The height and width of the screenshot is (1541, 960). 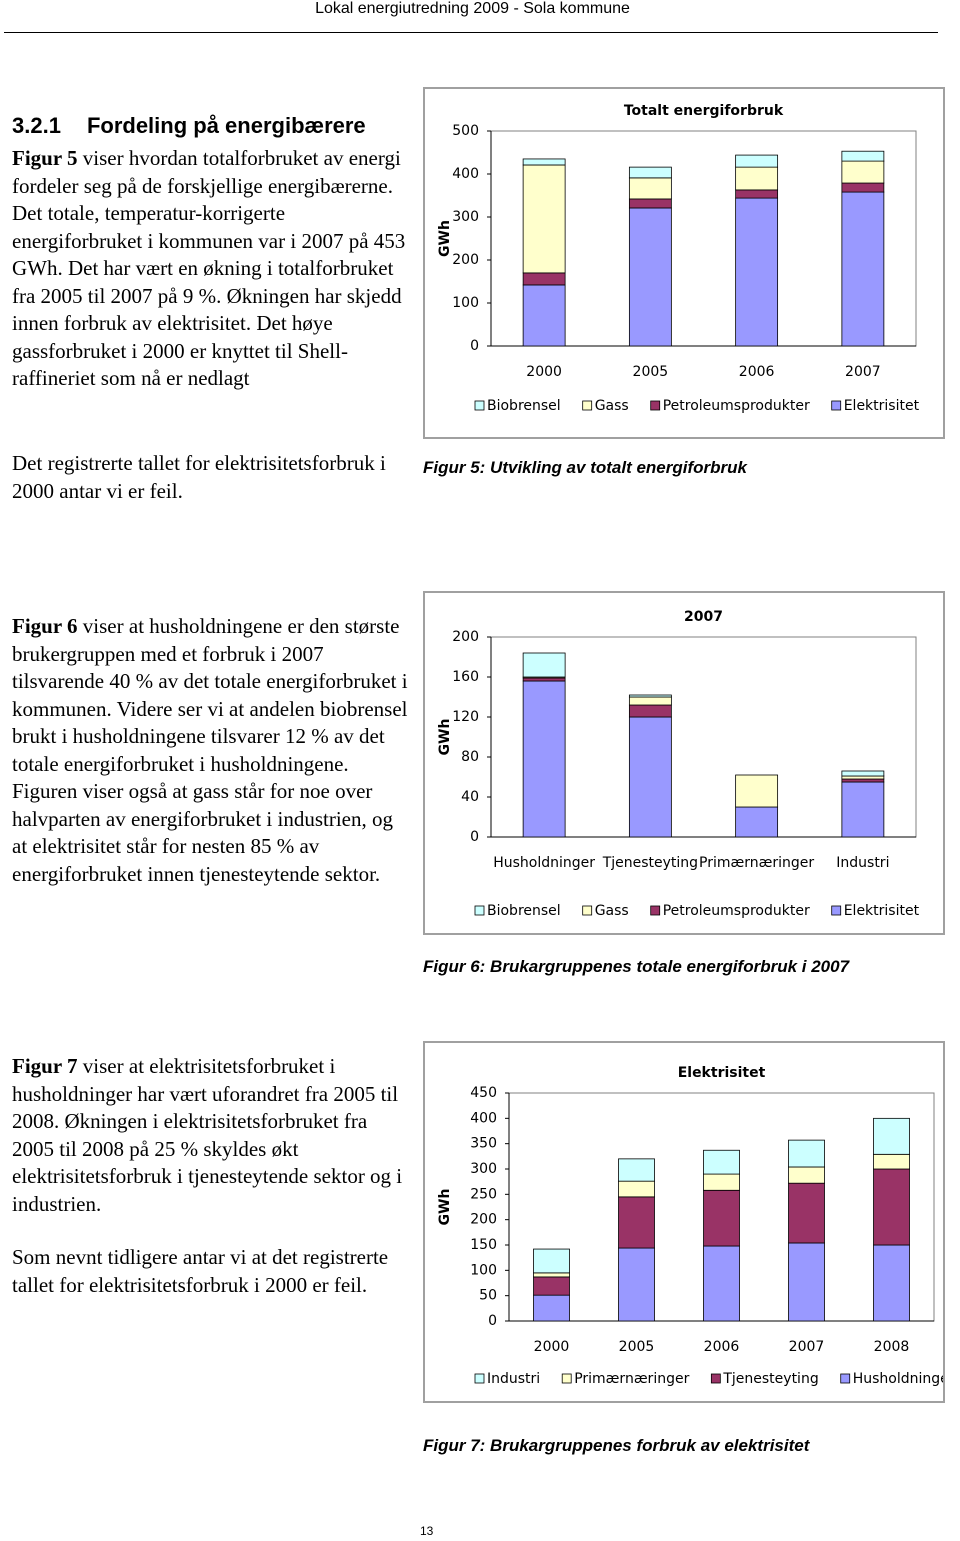 I want to click on x-tick-label: 2005, so click(x=637, y=1347).